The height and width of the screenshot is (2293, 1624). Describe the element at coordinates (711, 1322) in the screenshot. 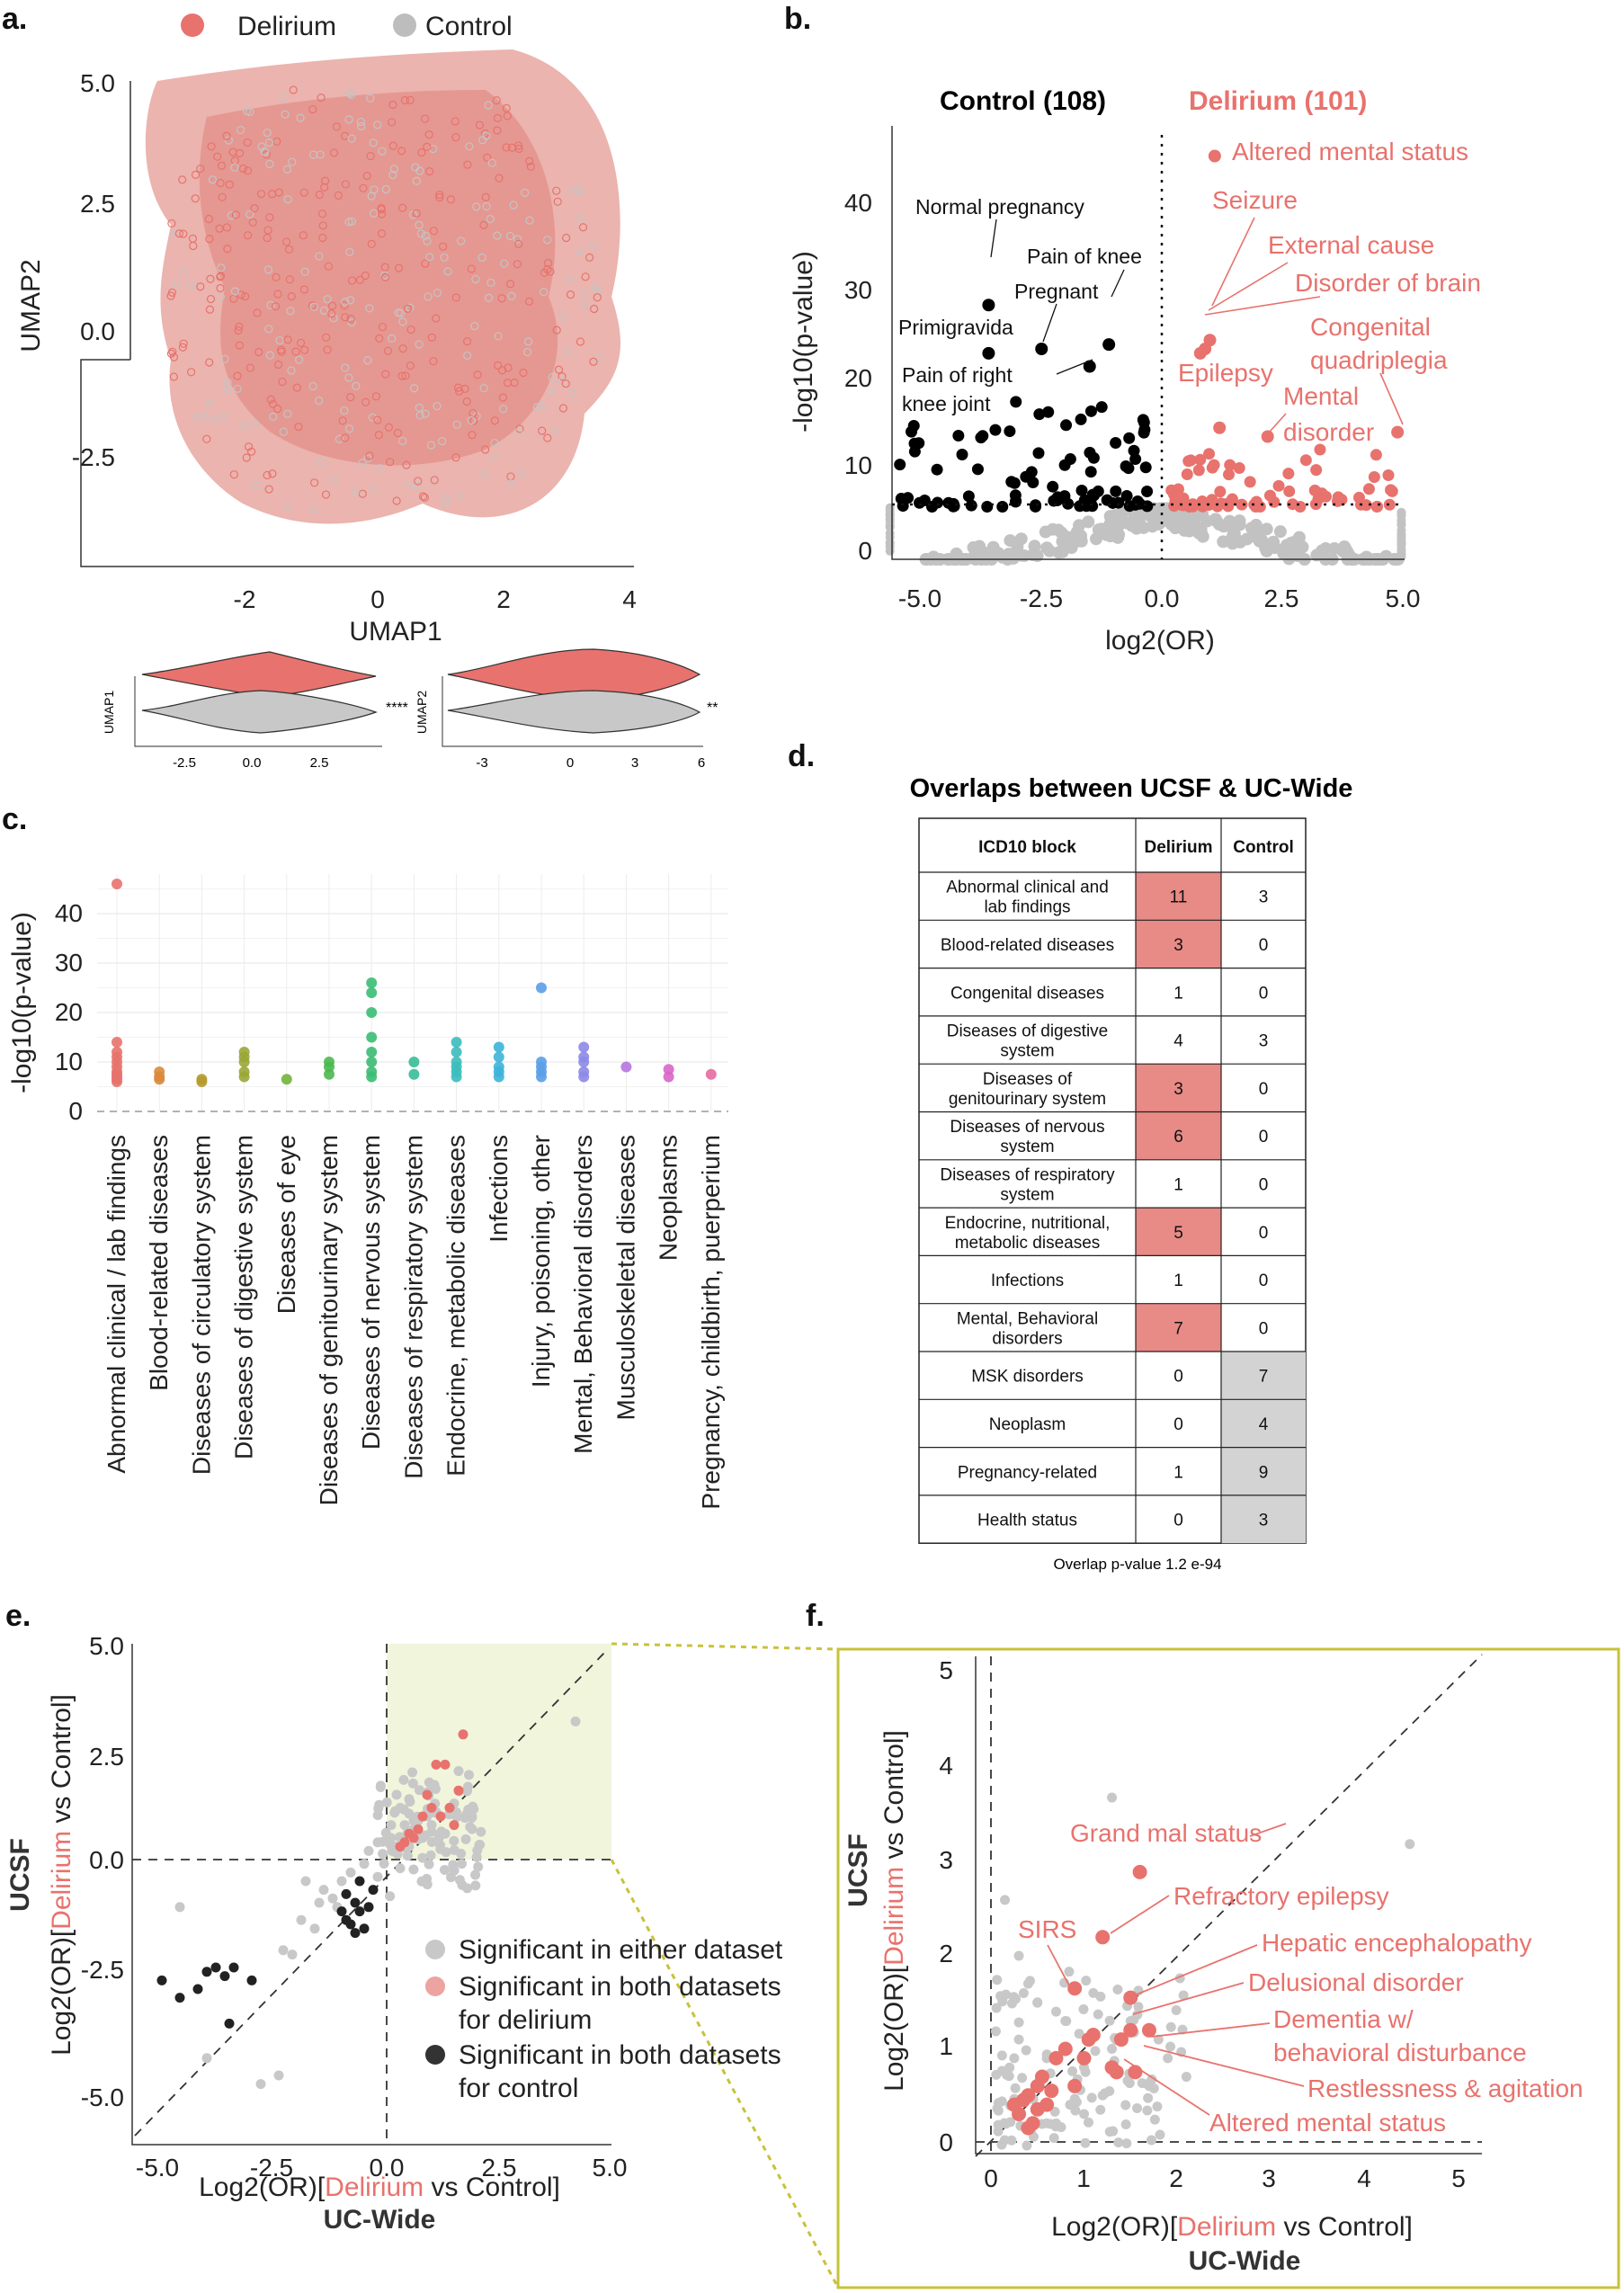

I see `category-label: Pregnancy, childbirth, puerperium` at that location.